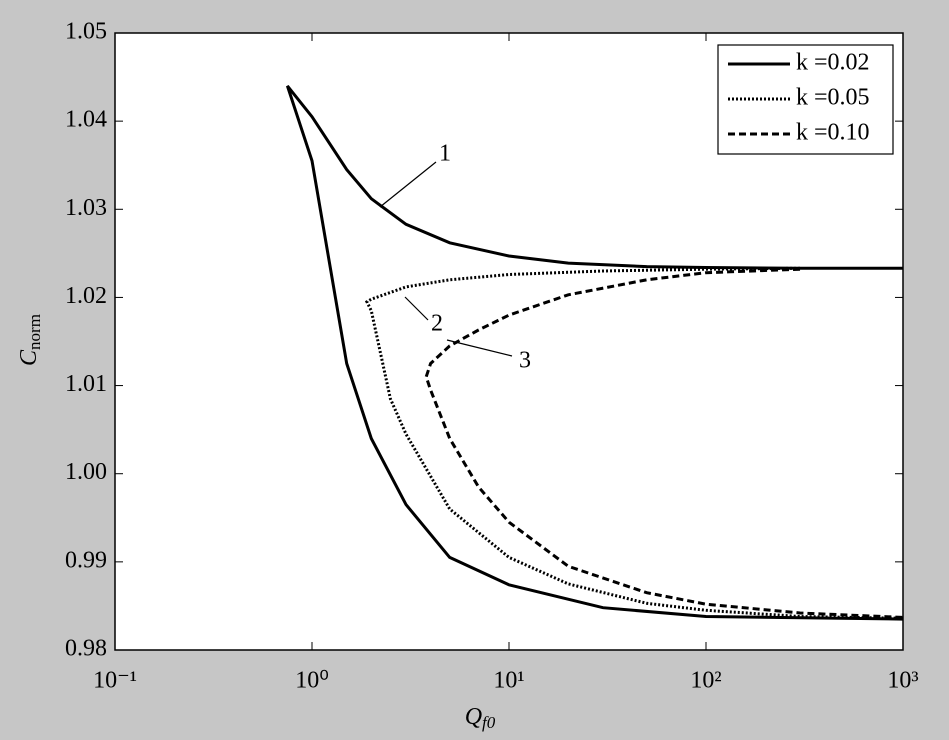 Image resolution: width=949 pixels, height=740 pixels. What do you see at coordinates (86, 208) in the screenshot?
I see `y-tick-label: 1.03` at bounding box center [86, 208].